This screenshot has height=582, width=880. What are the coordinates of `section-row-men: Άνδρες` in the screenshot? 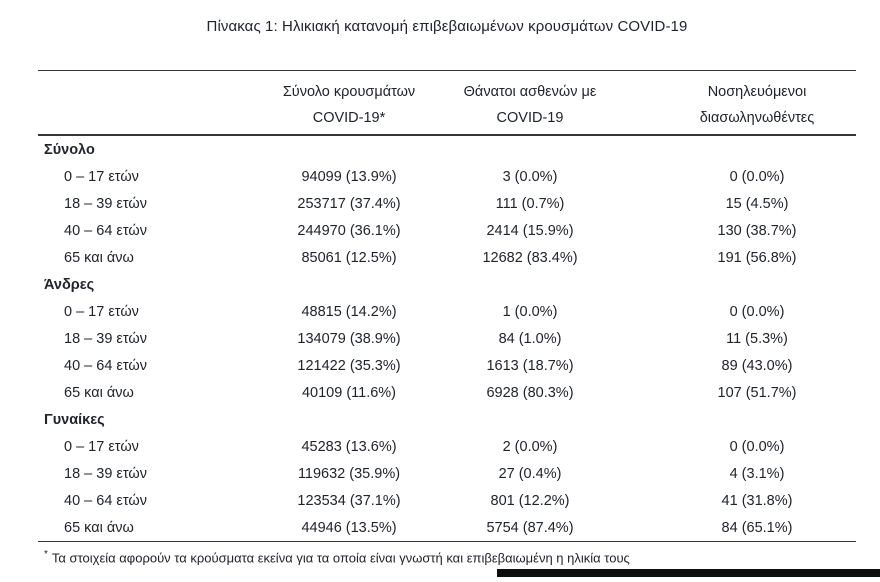 It's located at (447, 284).